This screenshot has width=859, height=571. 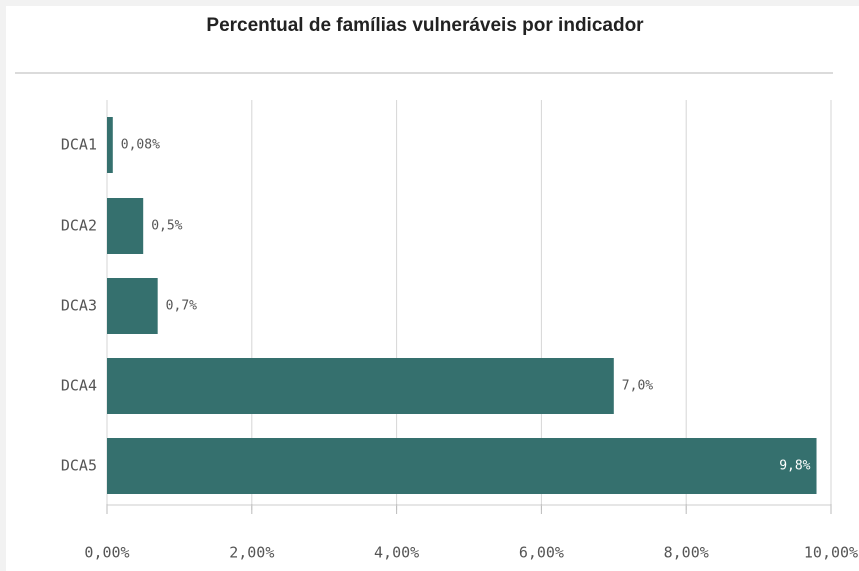 I want to click on y-tick-label: DCA1, so click(x=79, y=145).